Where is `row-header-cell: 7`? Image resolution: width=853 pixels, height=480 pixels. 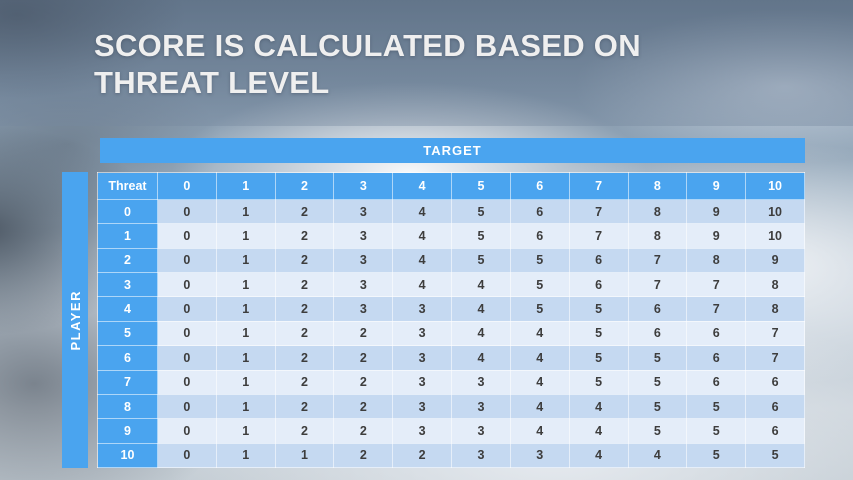 row-header-cell: 7 is located at coordinates (127, 382).